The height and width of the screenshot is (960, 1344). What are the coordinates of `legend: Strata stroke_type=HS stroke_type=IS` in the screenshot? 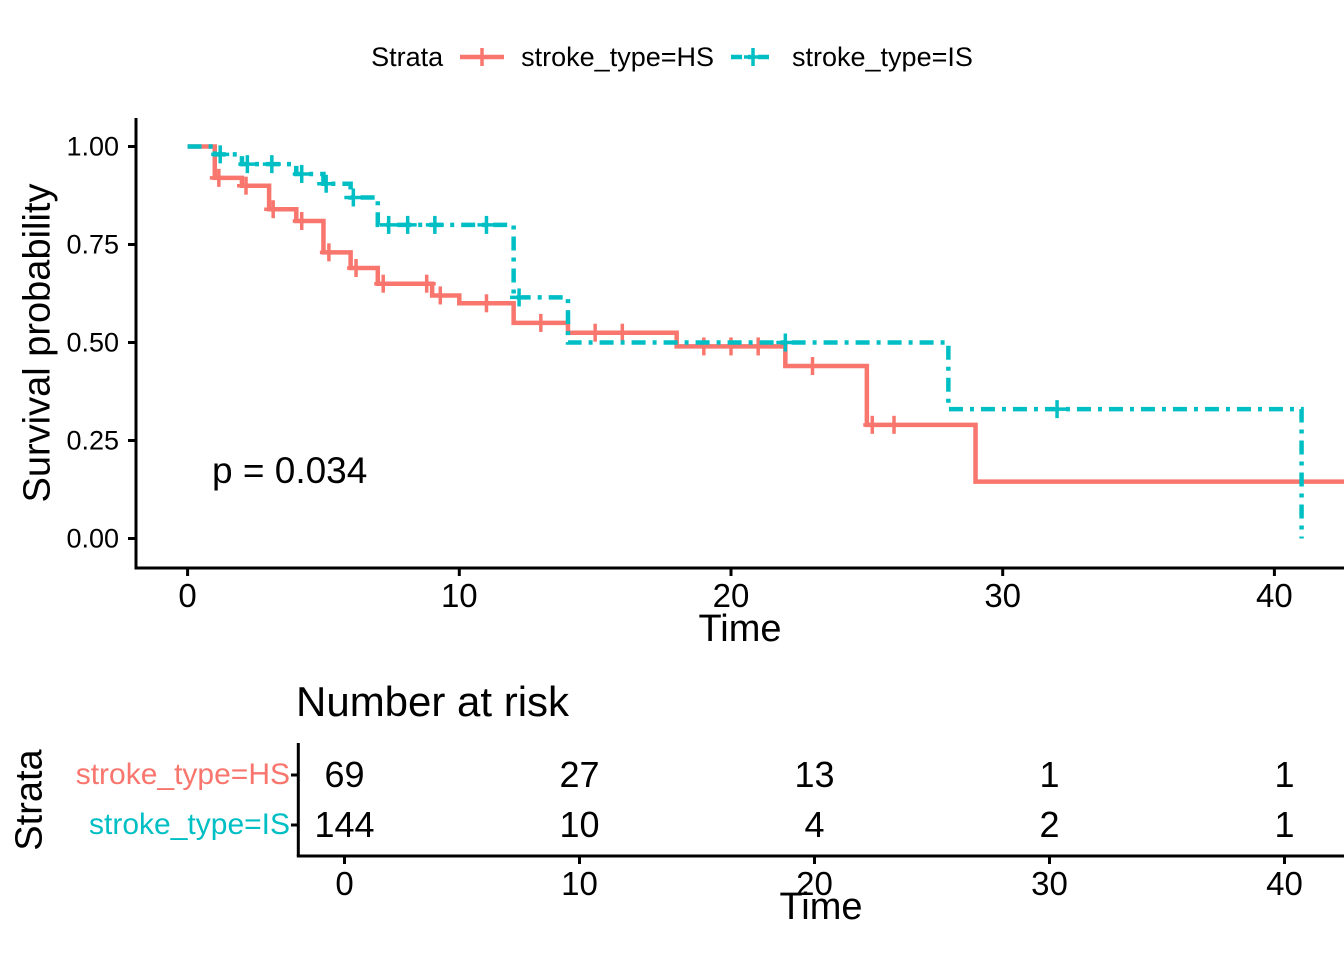 It's located at (672, 57).